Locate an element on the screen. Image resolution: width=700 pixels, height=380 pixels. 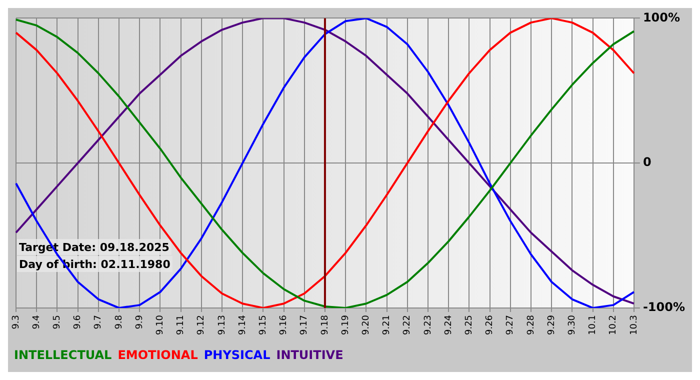
text: EMOTIONAL is located at coordinates (158, 355).